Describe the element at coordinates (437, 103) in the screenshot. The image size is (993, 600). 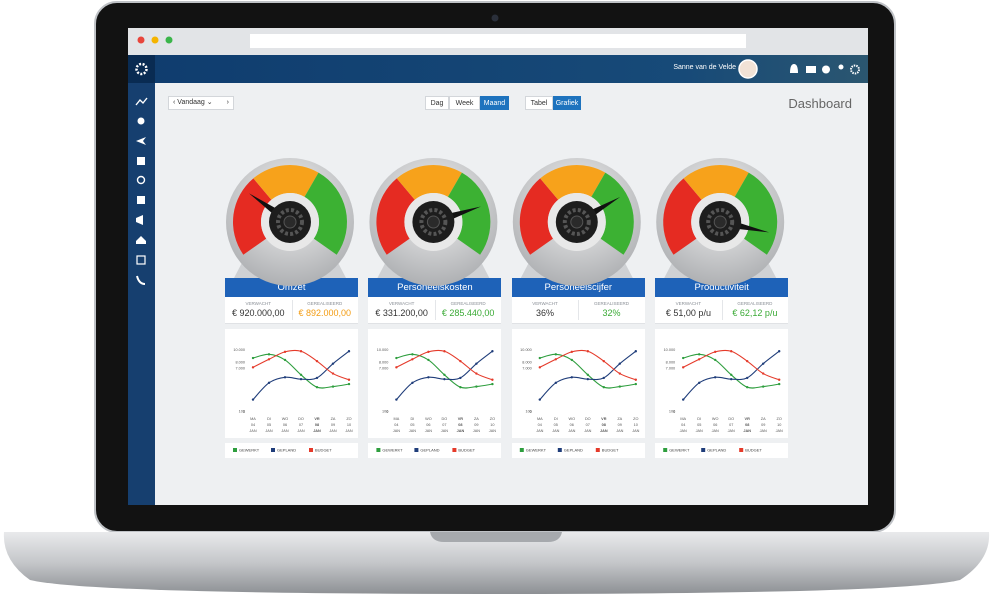
I see `period-button: Dag` at that location.